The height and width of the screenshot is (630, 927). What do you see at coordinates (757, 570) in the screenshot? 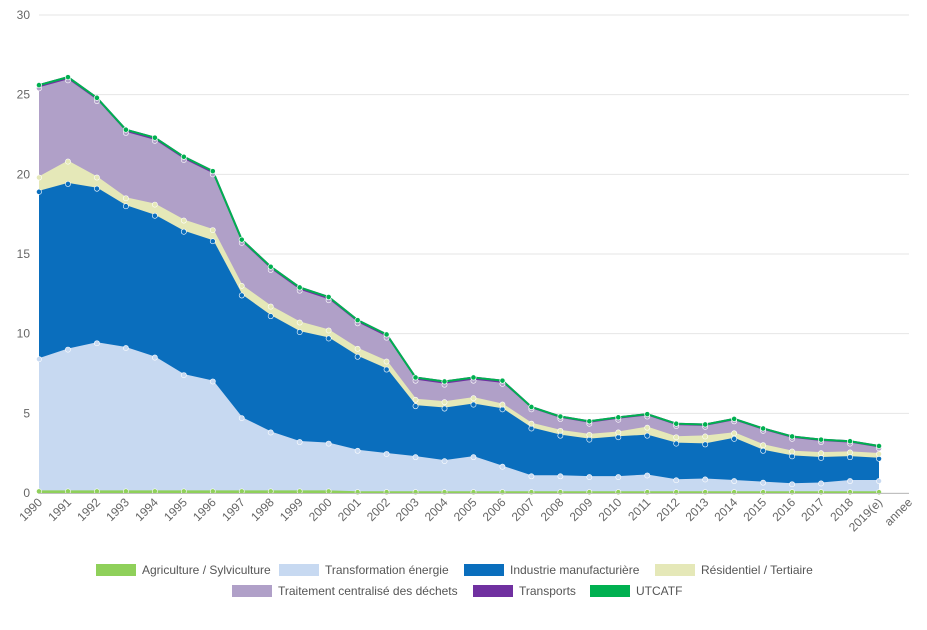
I see `legend-label: Résidentiel / Tertiaire` at bounding box center [757, 570].